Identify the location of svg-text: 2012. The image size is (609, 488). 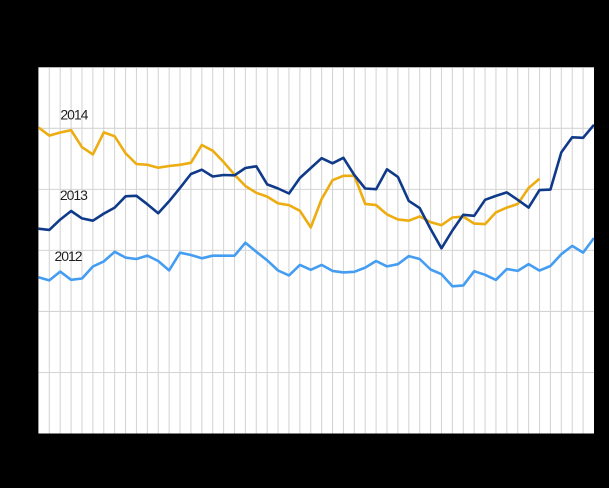
(69, 256).